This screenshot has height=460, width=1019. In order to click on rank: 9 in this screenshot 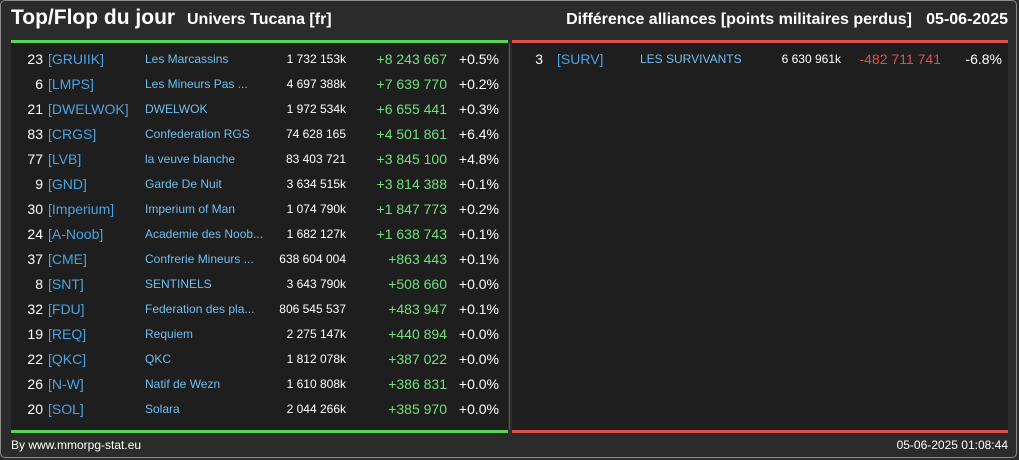, I will do `click(39, 184)`.